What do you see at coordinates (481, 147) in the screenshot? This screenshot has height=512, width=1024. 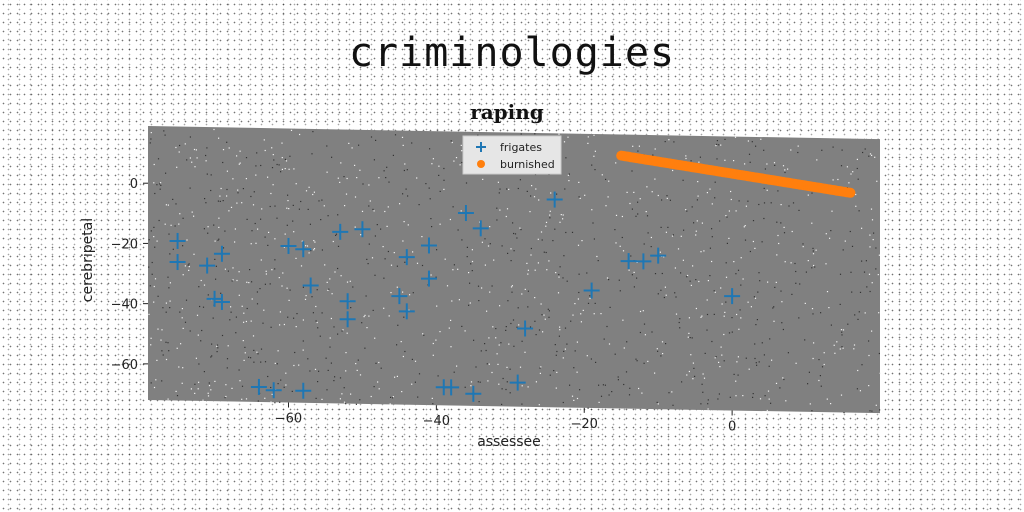 I see `legend-marker-frigates` at bounding box center [481, 147].